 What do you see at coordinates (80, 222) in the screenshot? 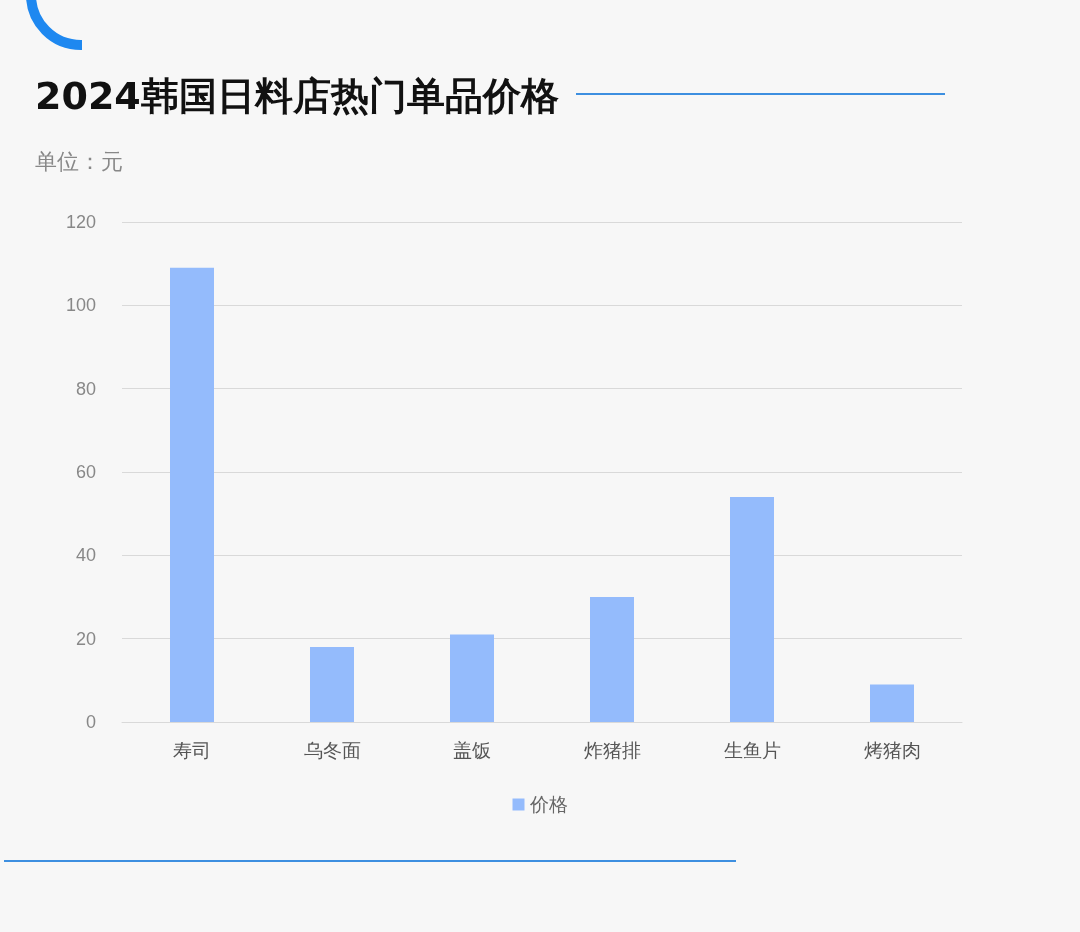
I see `y-tick-label: 120` at bounding box center [80, 222].